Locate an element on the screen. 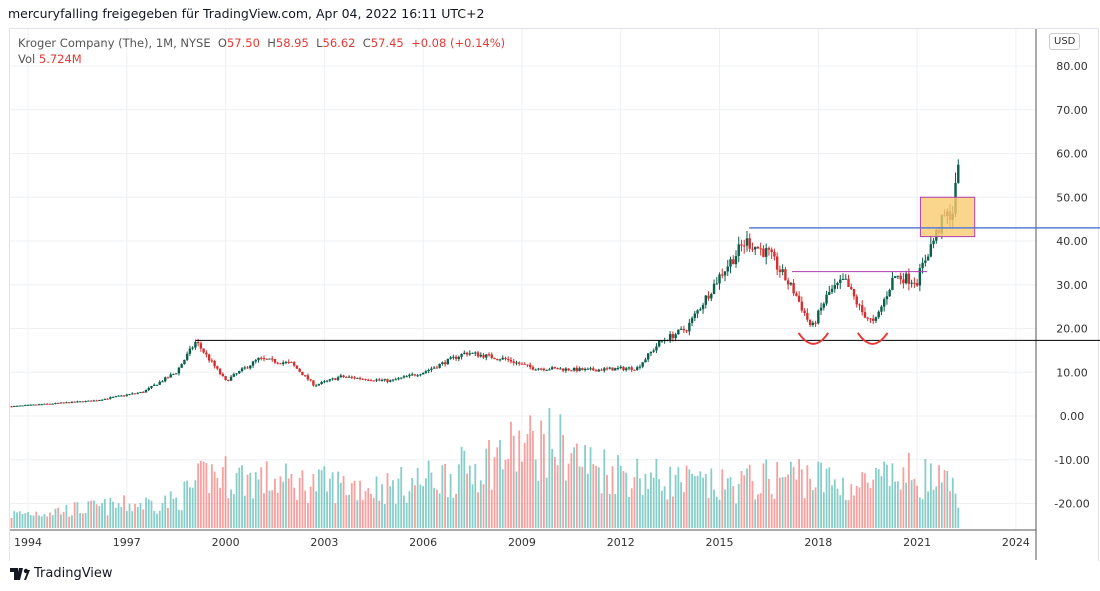 The height and width of the screenshot is (591, 1100). x-tick-label: 2006 is located at coordinates (423, 542).